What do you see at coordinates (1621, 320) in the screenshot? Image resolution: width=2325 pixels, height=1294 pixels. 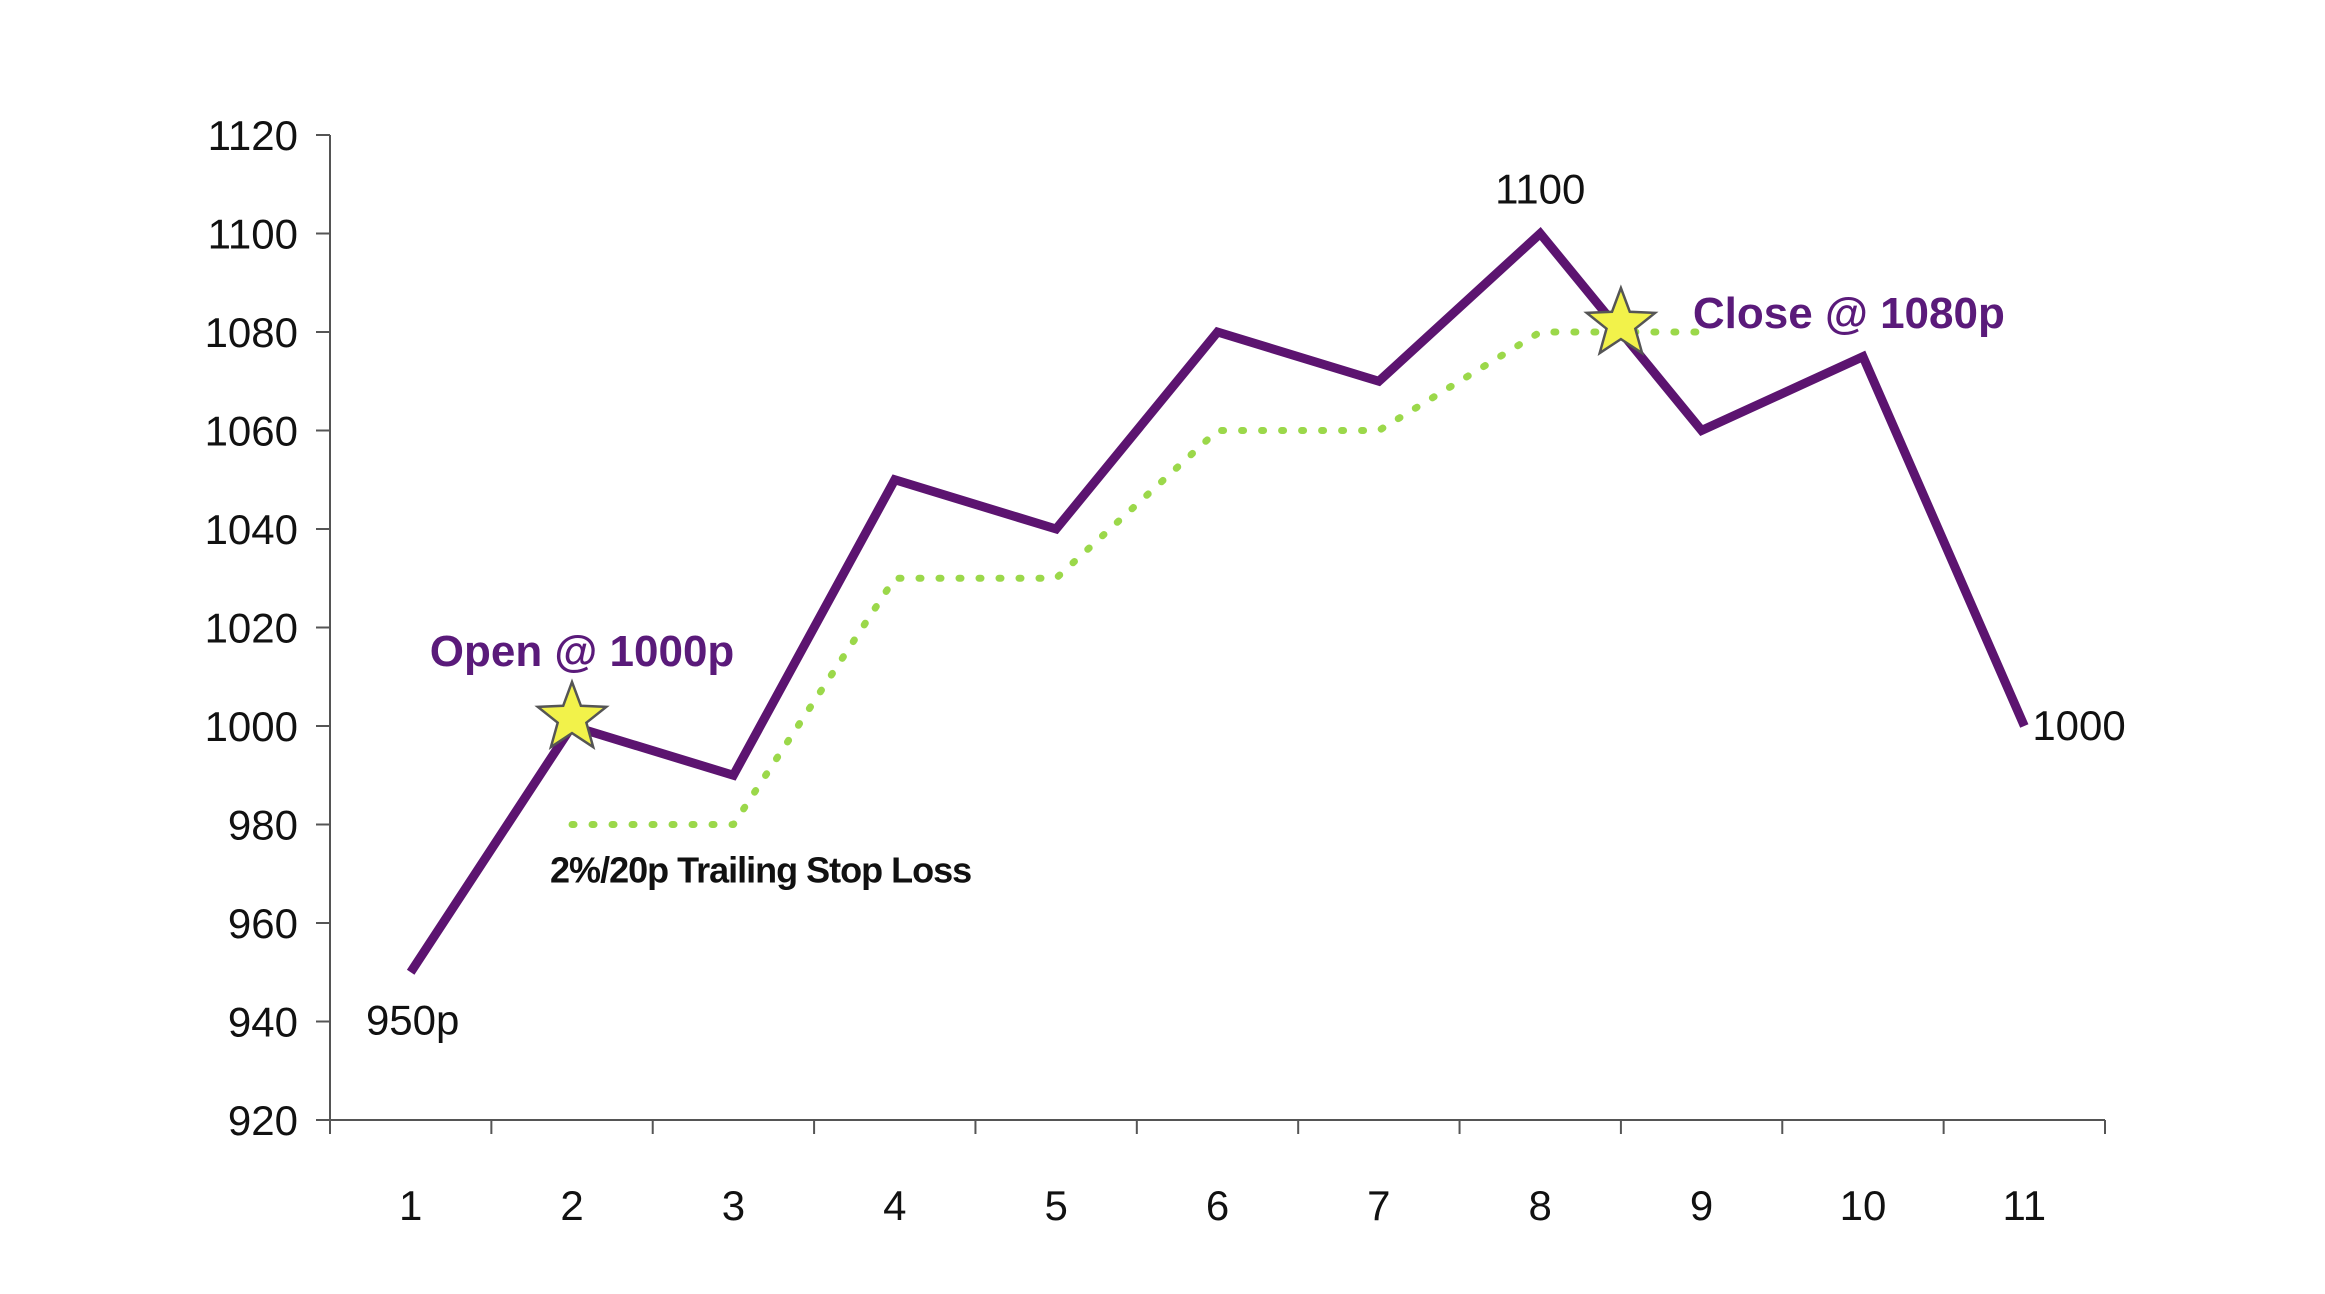 I see `close-star-icon` at bounding box center [1621, 320].